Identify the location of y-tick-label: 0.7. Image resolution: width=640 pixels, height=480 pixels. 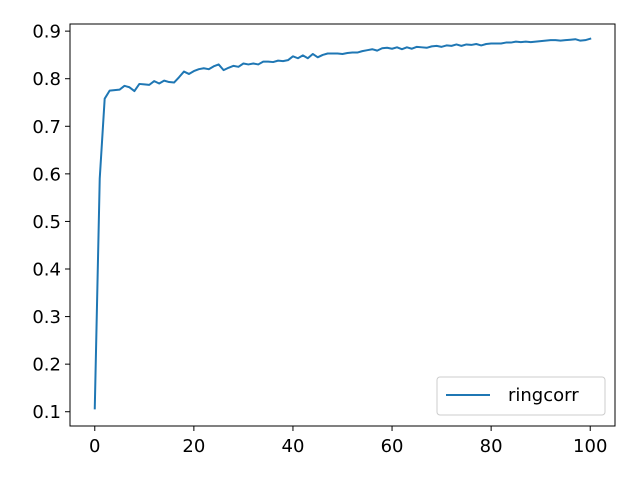
(46, 127).